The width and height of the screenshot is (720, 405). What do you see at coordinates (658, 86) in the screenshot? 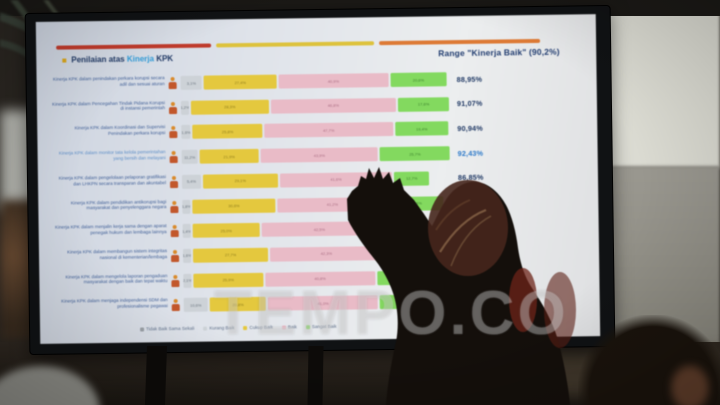
I see `background-right-wall` at bounding box center [658, 86].